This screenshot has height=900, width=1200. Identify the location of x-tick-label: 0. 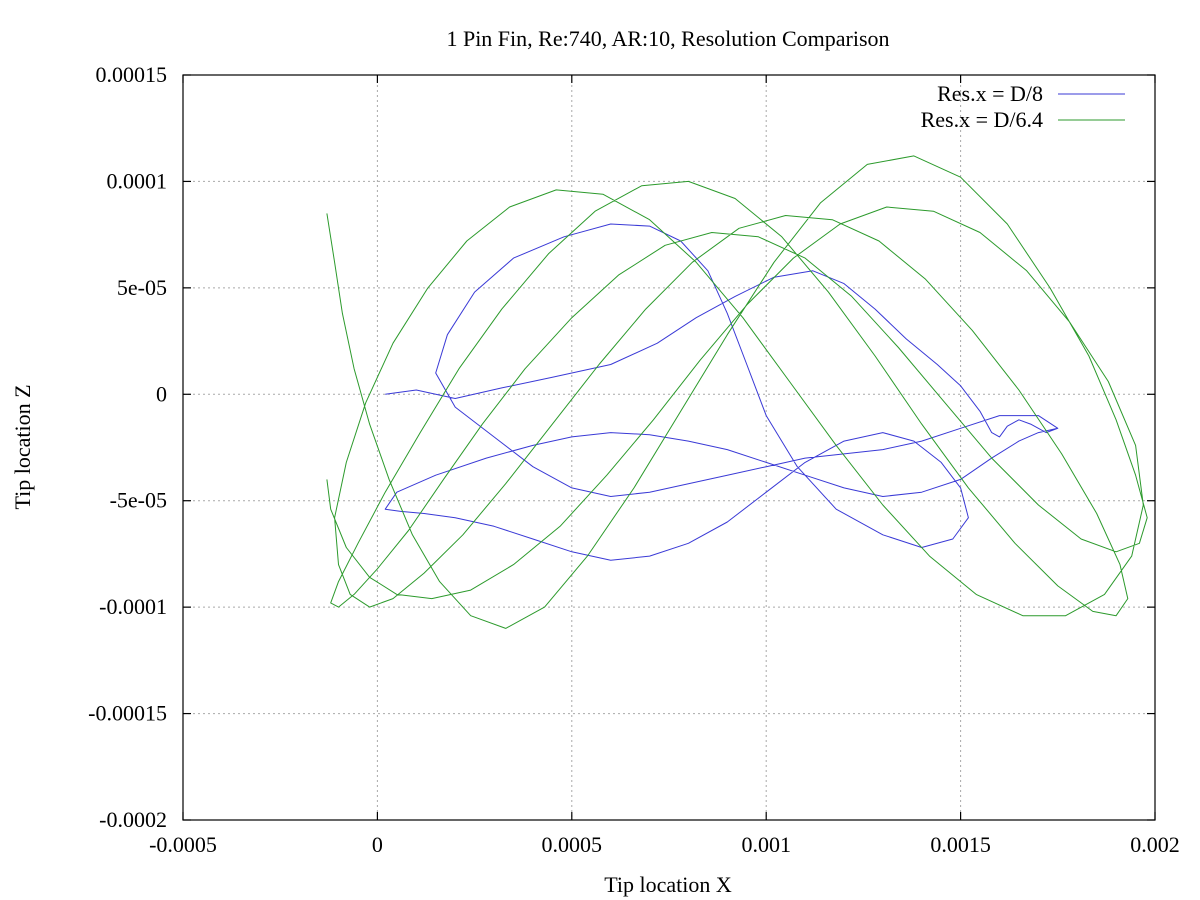
(377, 844).